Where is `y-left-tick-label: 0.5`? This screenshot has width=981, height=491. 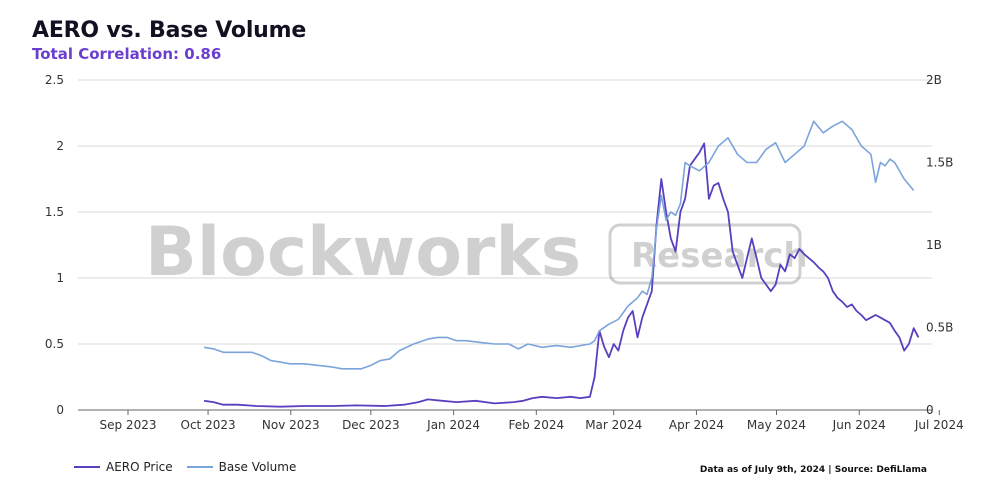
y-left-tick-label: 0.5 is located at coordinates (54, 344).